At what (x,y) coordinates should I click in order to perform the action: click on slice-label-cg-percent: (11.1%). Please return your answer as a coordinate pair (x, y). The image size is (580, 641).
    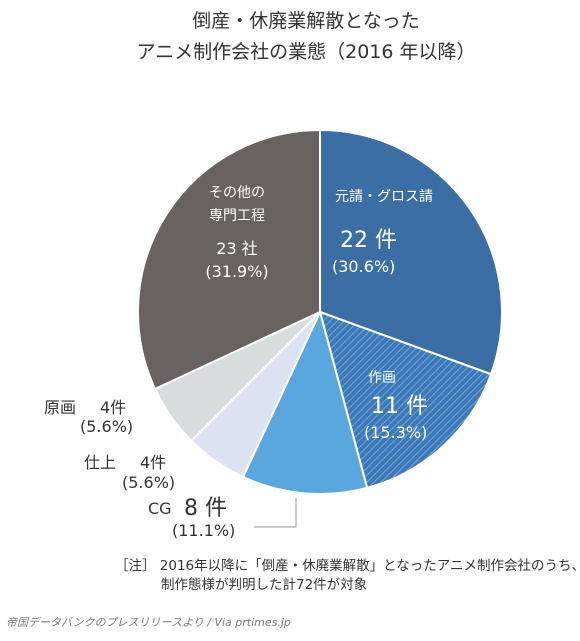
    Looking at the image, I should click on (203, 530).